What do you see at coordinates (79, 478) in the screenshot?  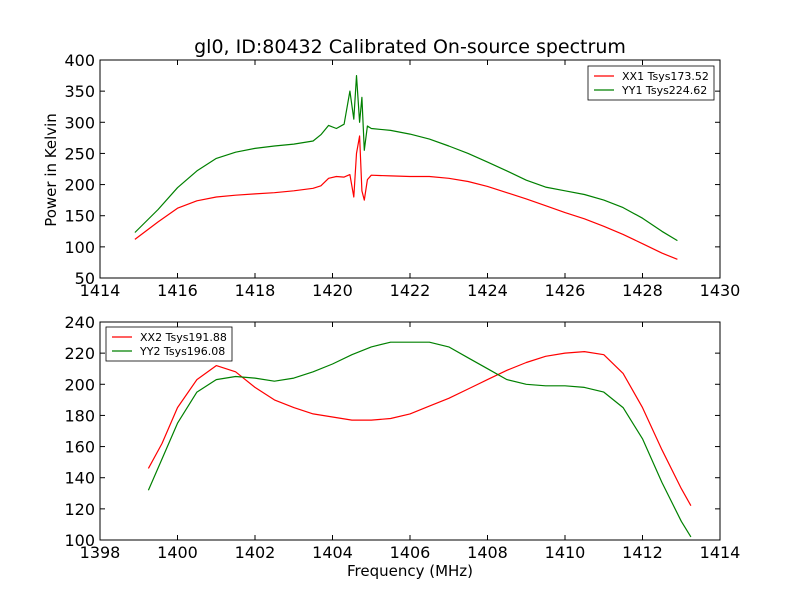 I see `y-tick-label: 140` at bounding box center [79, 478].